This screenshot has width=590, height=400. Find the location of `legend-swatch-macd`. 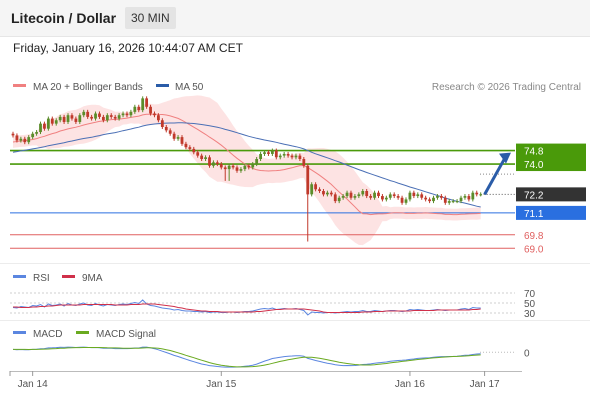

legend-swatch-macd is located at coordinates (19, 332).